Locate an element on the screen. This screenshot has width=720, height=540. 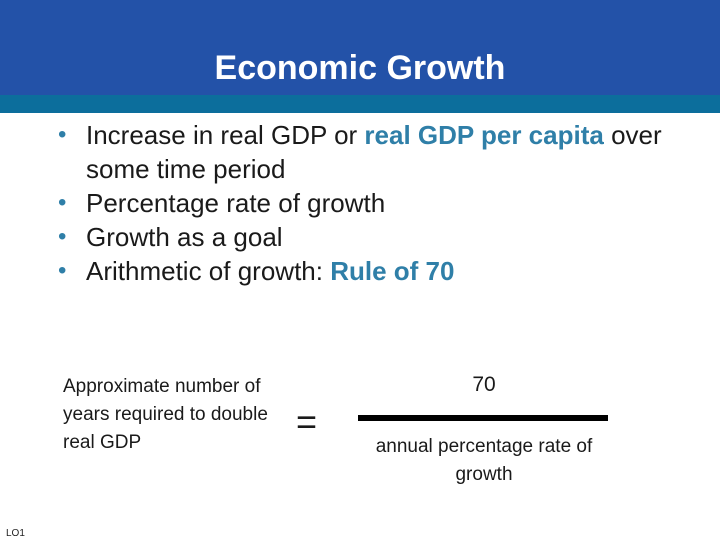
bullet-item: • Arithmetic of growth: Rule of 70 is located at coordinates (383, 271).